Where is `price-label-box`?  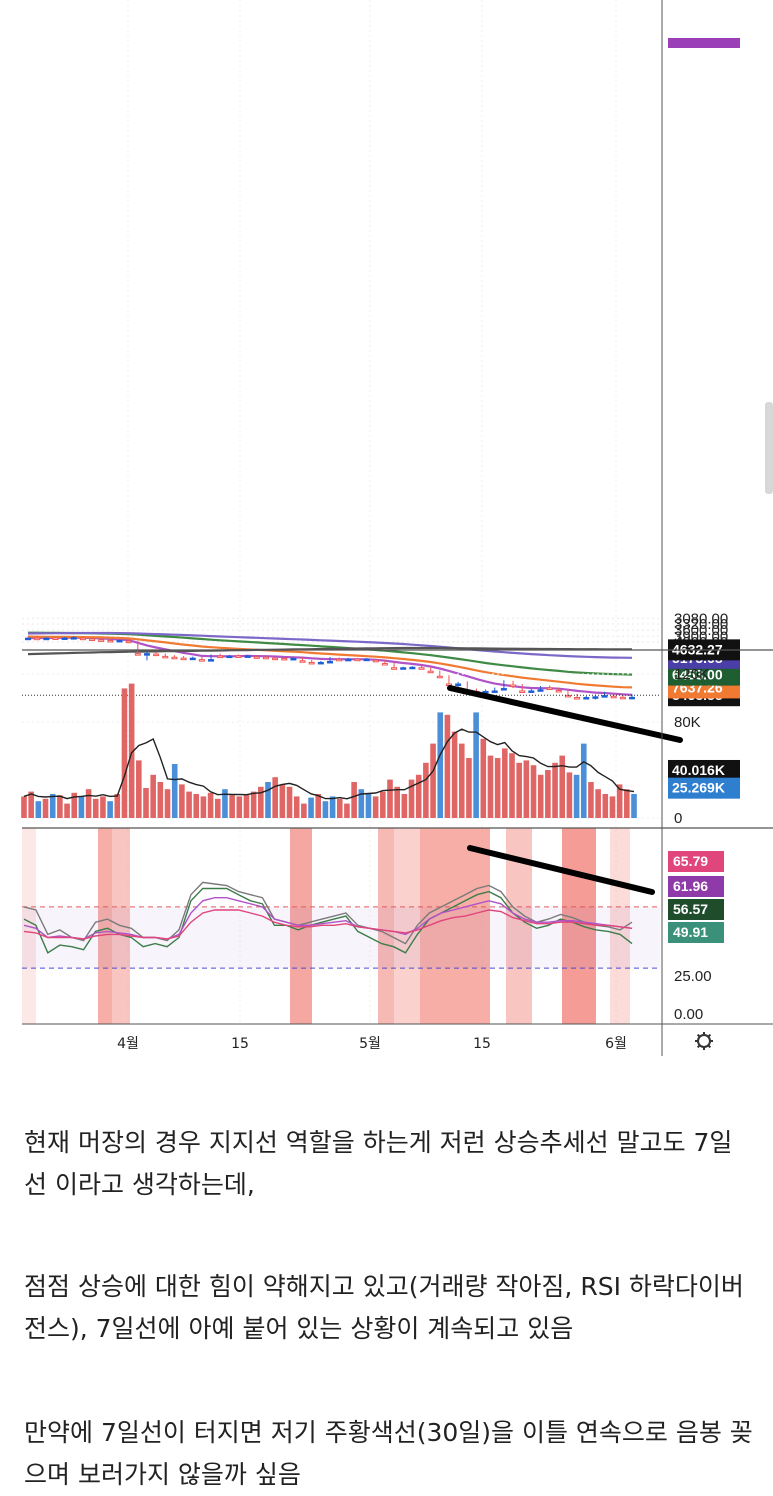 price-label-box is located at coordinates (704, 675).